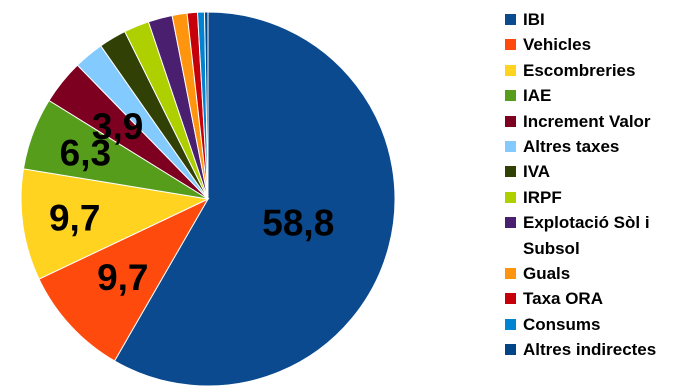 Image resolution: width=689 pixels, height=387 pixels. I want to click on legend-item-ibi: IBI, so click(597, 19).